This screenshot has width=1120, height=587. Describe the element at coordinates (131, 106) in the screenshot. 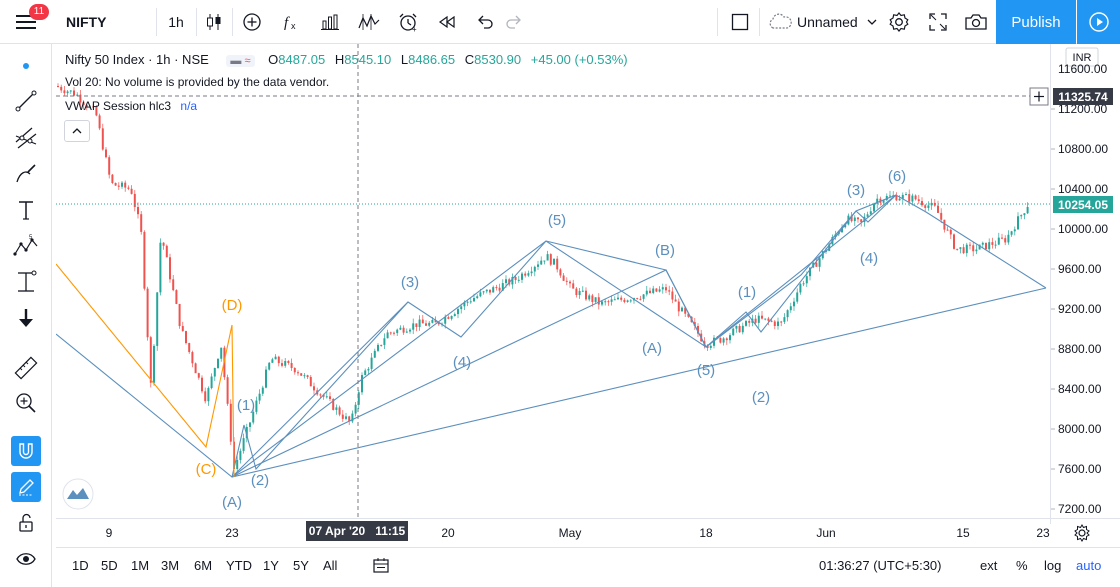

I see `vwap-legend: VWAP Session hlc3 n/a` at that location.